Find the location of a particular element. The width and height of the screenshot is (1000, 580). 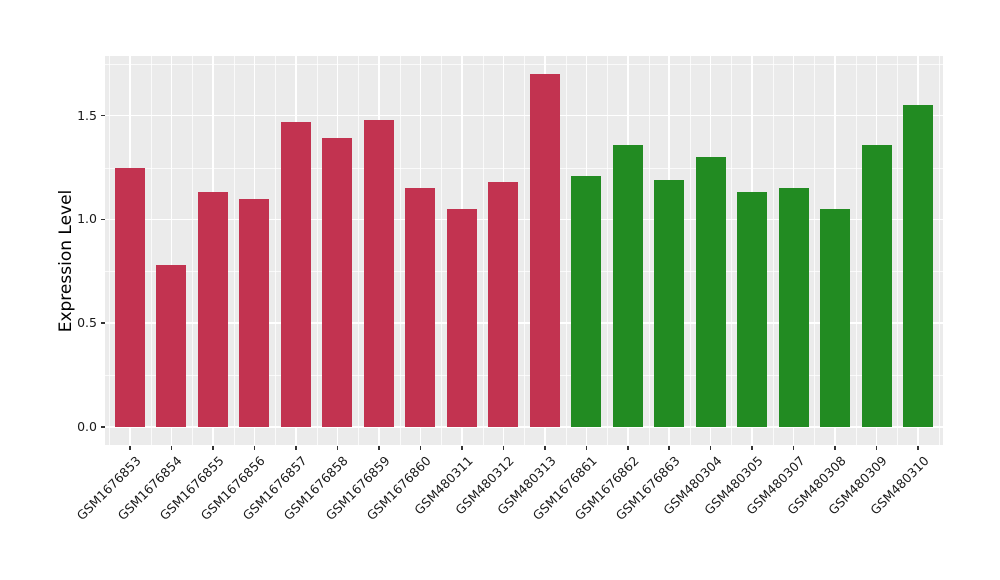

bar-GSM480308 is located at coordinates (835, 318).